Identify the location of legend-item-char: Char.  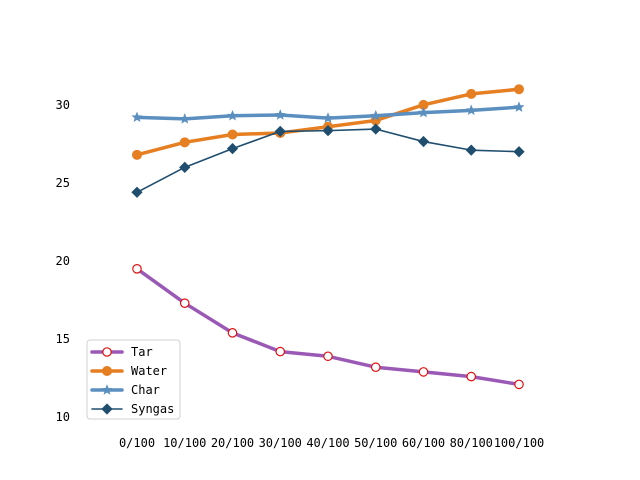
(125, 390).